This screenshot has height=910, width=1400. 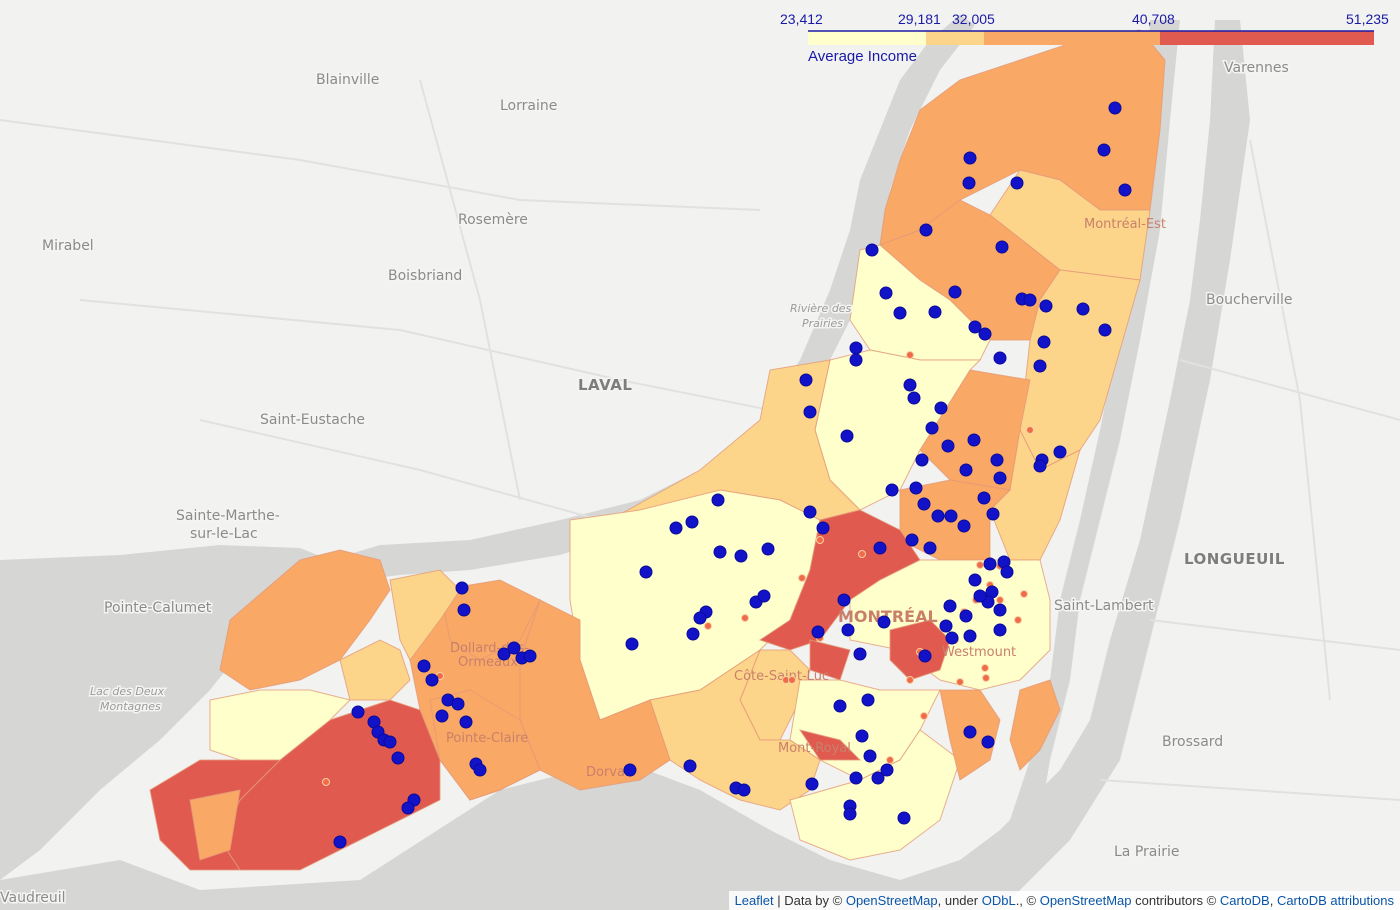 What do you see at coordinates (891, 900) in the screenshot?
I see `osm-link: OpenStreetMap` at bounding box center [891, 900].